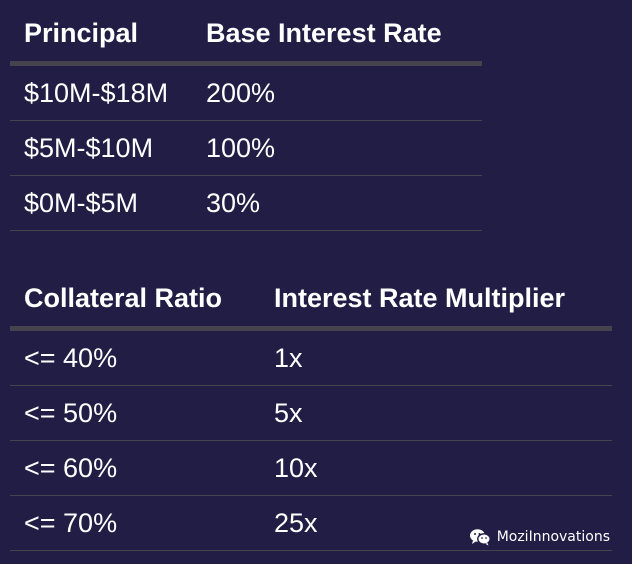  I want to click on table-row: <= 70% 25x, so click(311, 523).